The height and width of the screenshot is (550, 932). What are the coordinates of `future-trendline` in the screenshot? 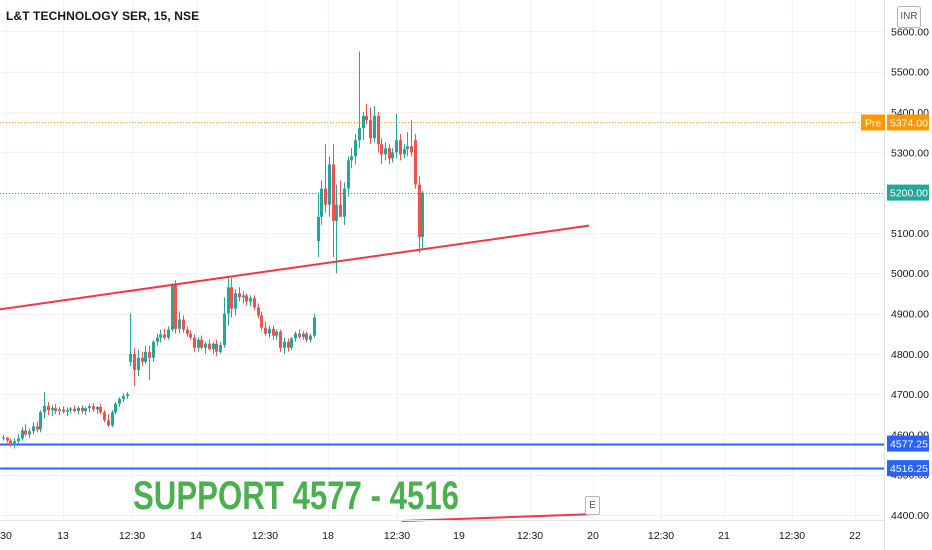 It's located at (495, 518).